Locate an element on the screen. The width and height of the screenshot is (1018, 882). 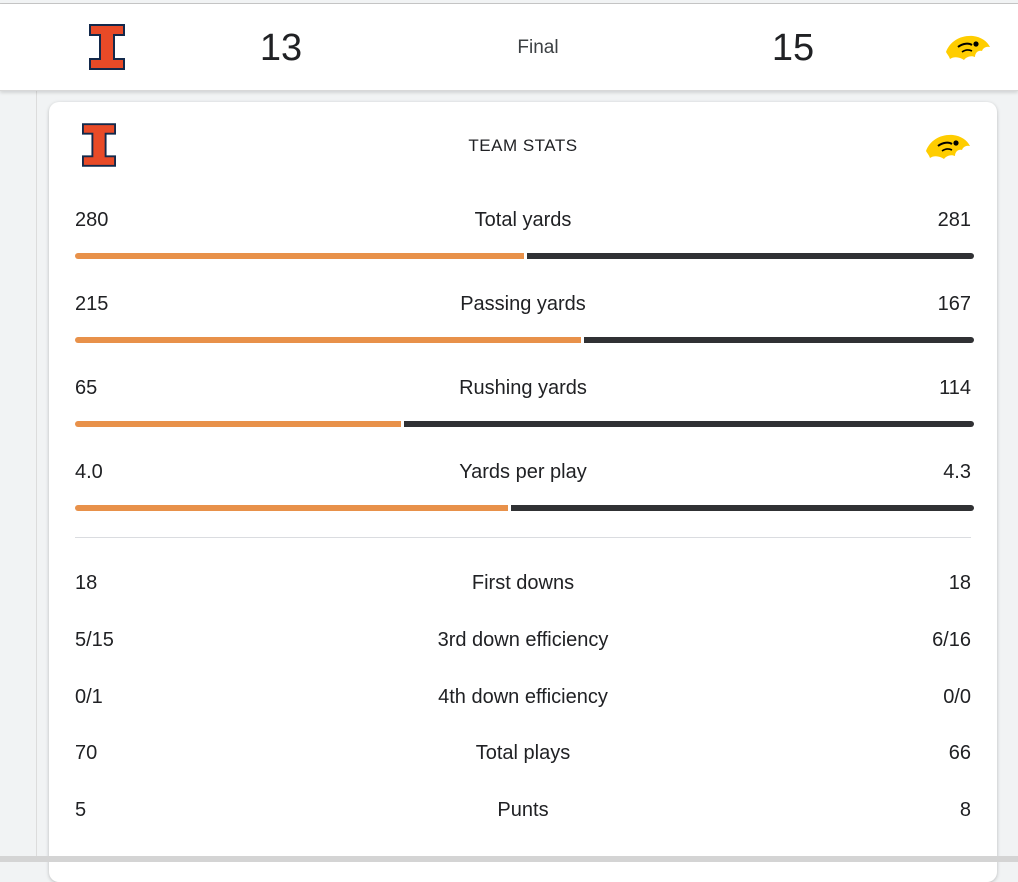
bottom-rule is located at coordinates (509, 859).